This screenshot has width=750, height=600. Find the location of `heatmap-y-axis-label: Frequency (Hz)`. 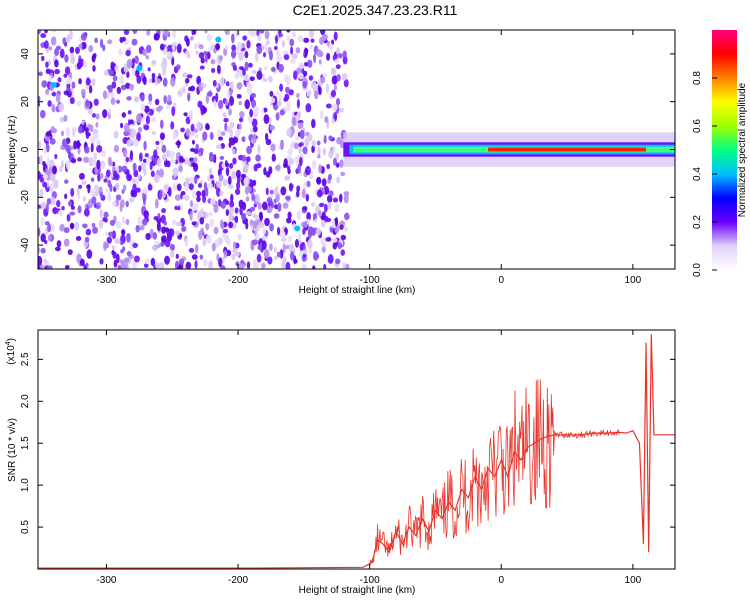

heatmap-y-axis-label: Frequency (Hz) is located at coordinates (12, 150).